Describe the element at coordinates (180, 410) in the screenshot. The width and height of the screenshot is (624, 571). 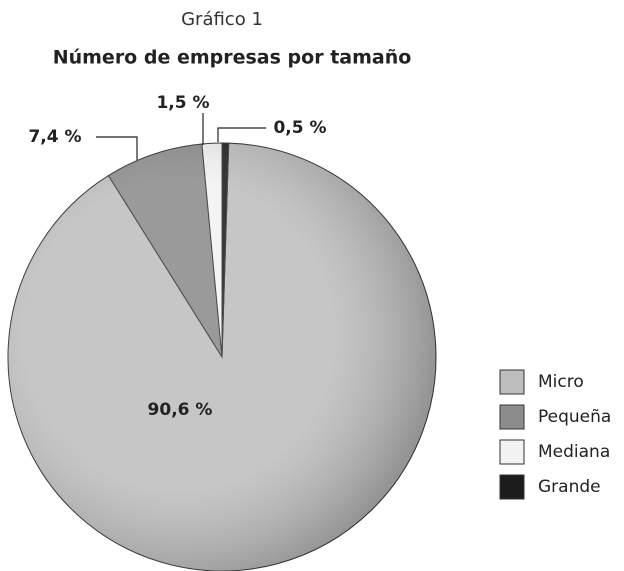
I see `data-label: 90,6 %` at that location.